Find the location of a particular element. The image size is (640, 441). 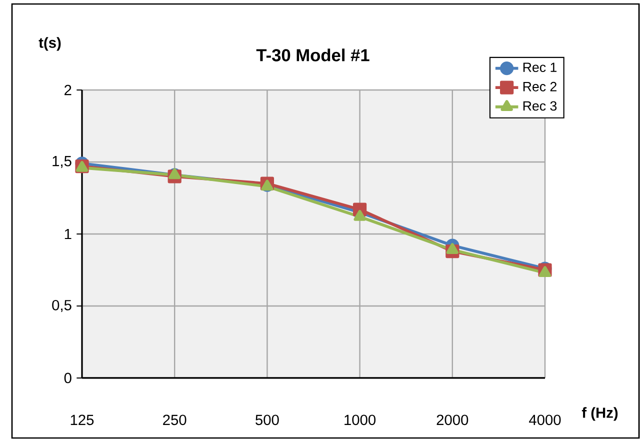

legend-label: Rec 2 is located at coordinates (539, 87).